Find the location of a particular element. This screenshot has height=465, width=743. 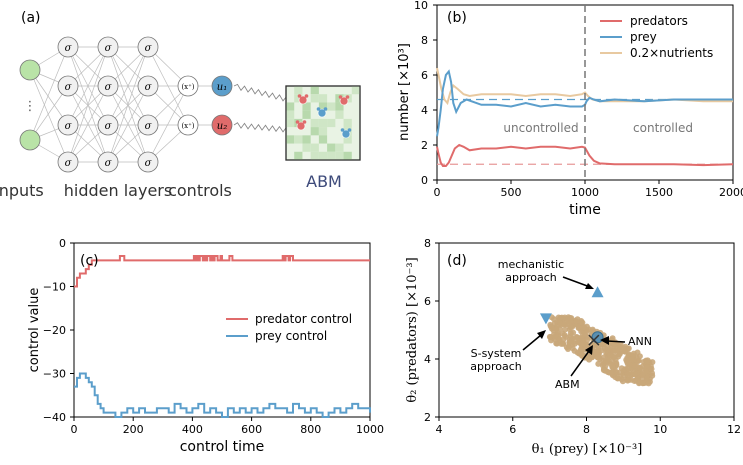

d-xtick-label: 10 is located at coordinates (660, 429).